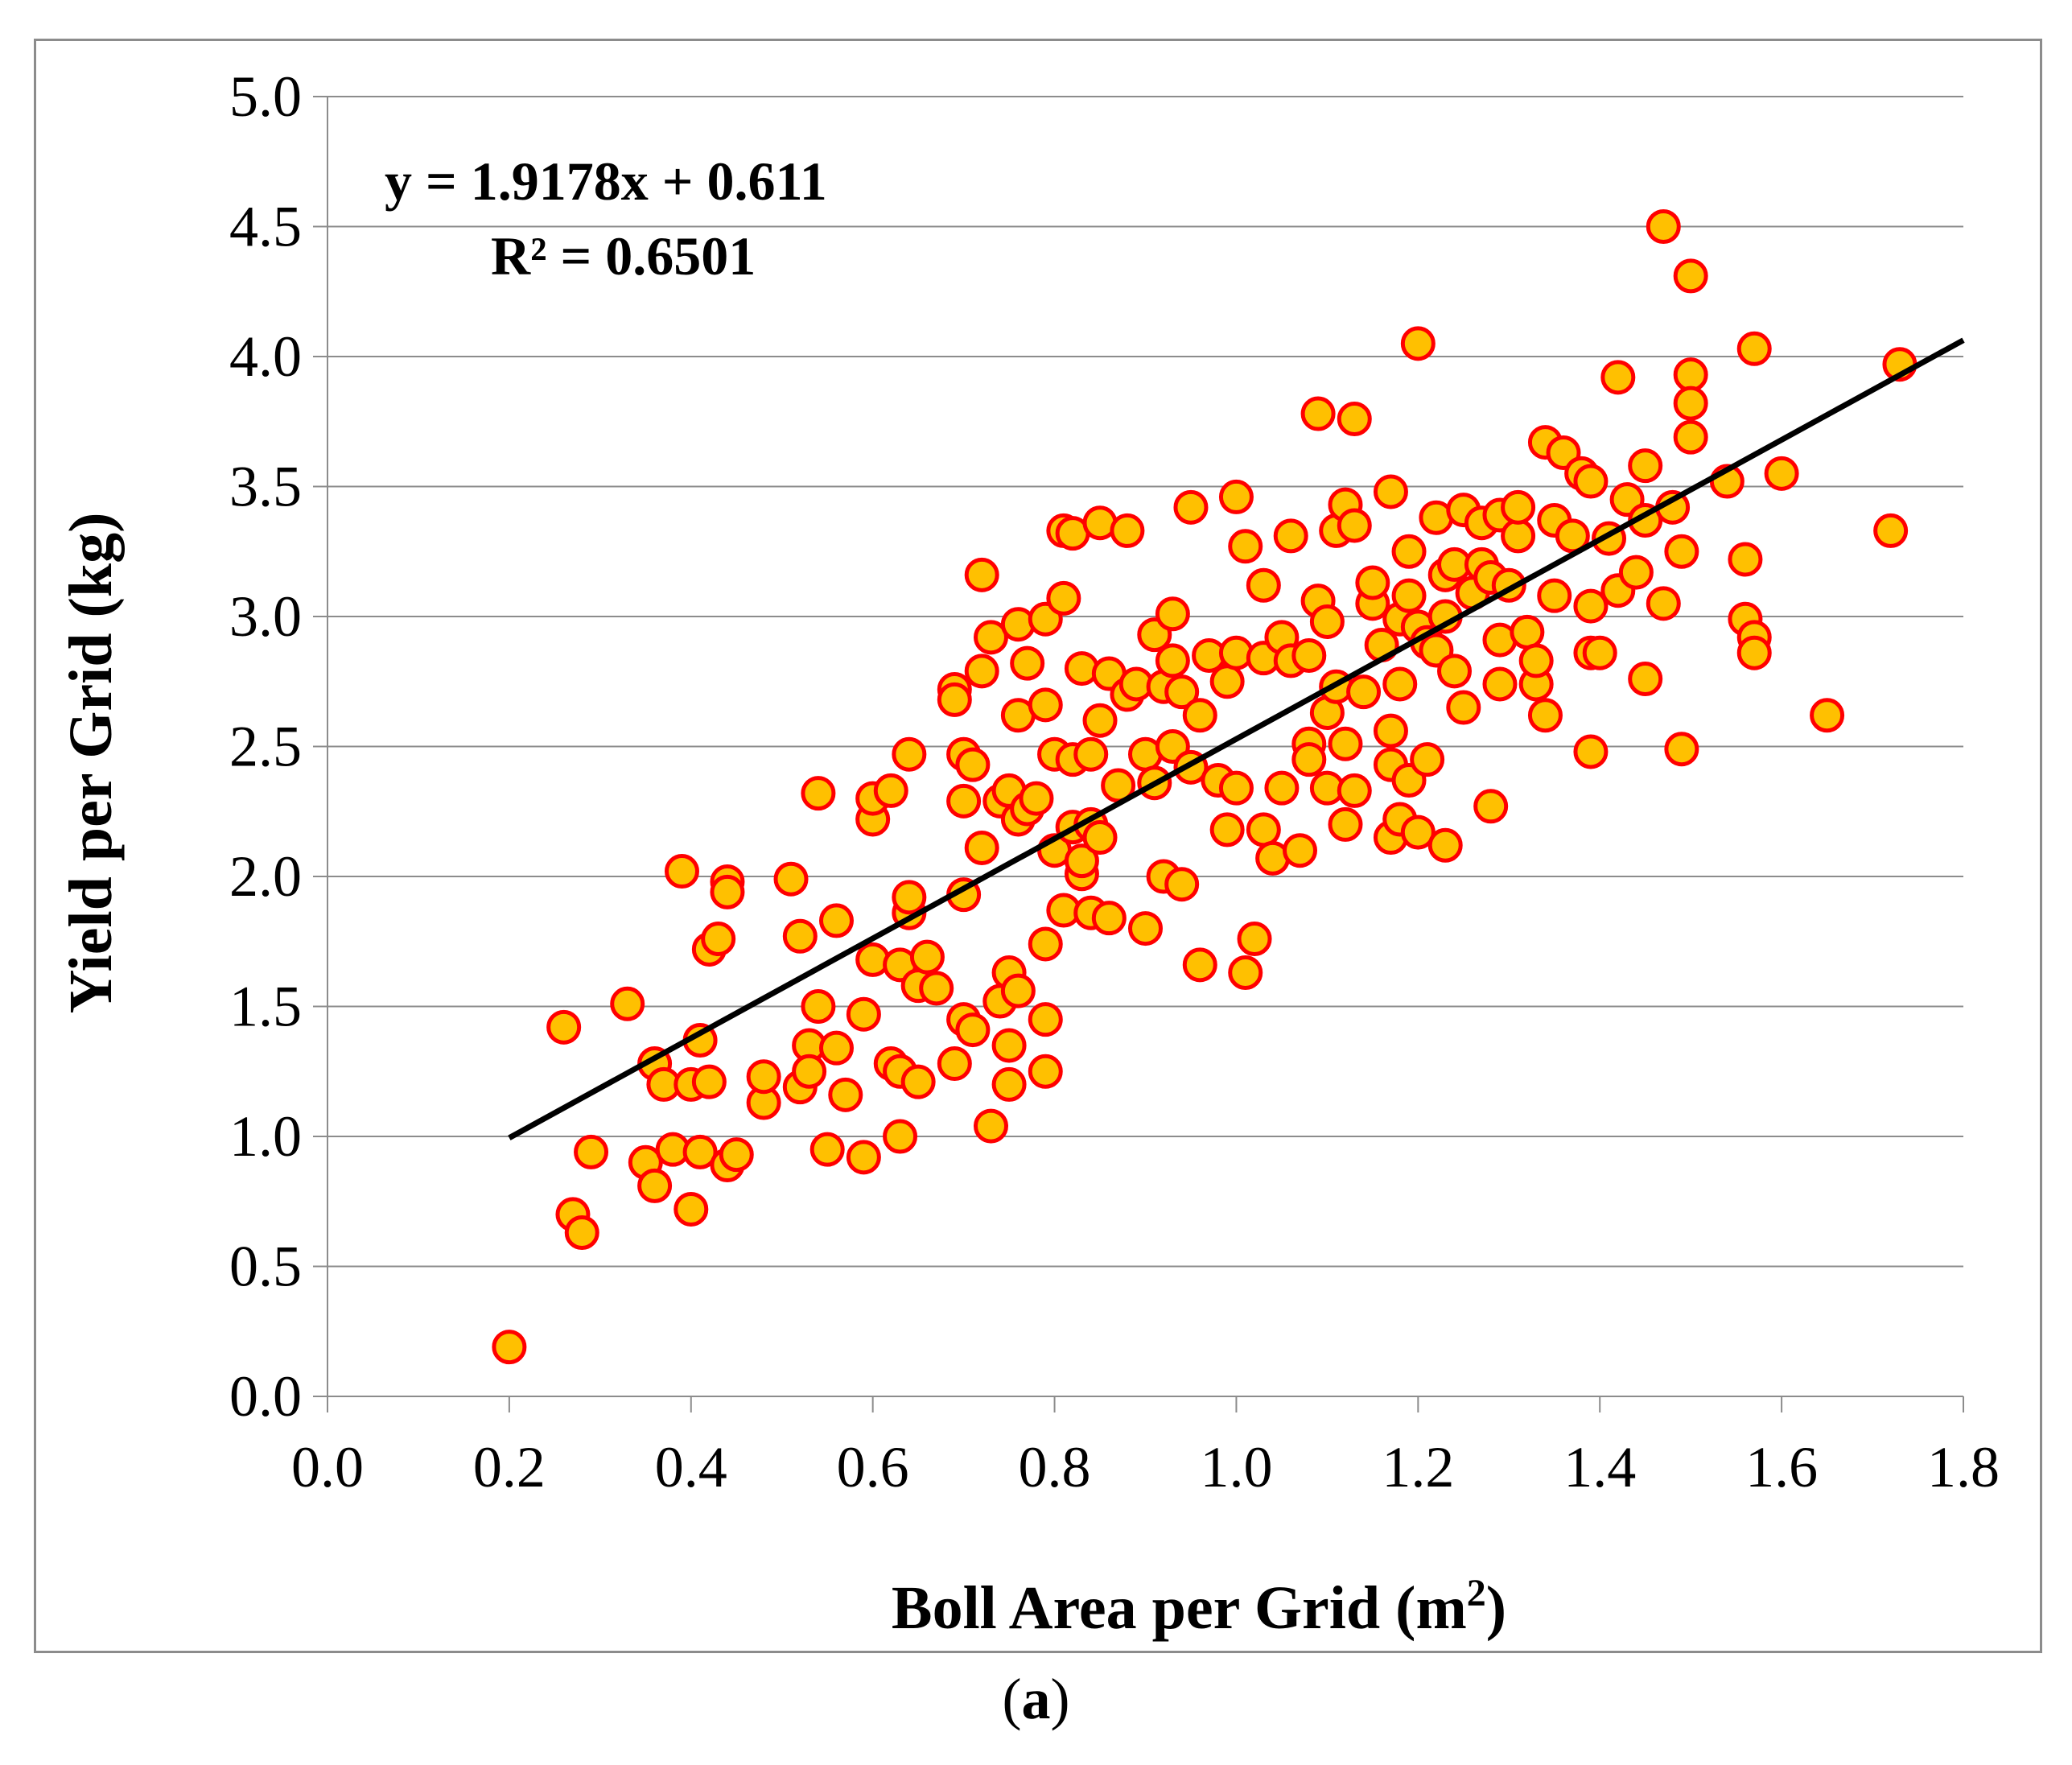  I want to click on x-tick-label-0.0: 0.0, so click(328, 1467).